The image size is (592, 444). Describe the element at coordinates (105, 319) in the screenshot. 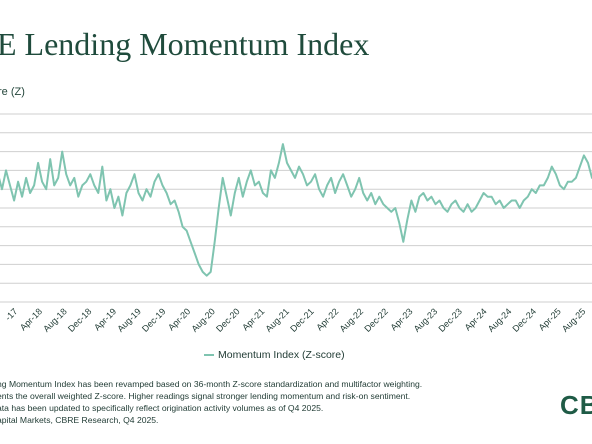

I see `x-tick-label: Apr-19` at that location.